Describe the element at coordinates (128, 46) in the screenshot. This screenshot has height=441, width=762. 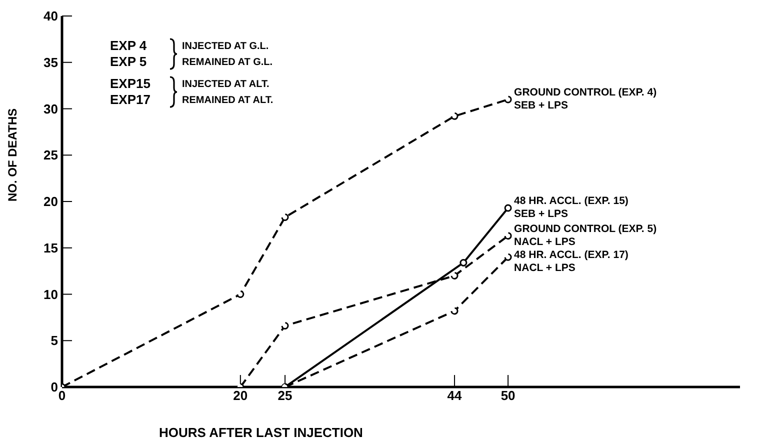
I see `annotation: EXP 4` at that location.